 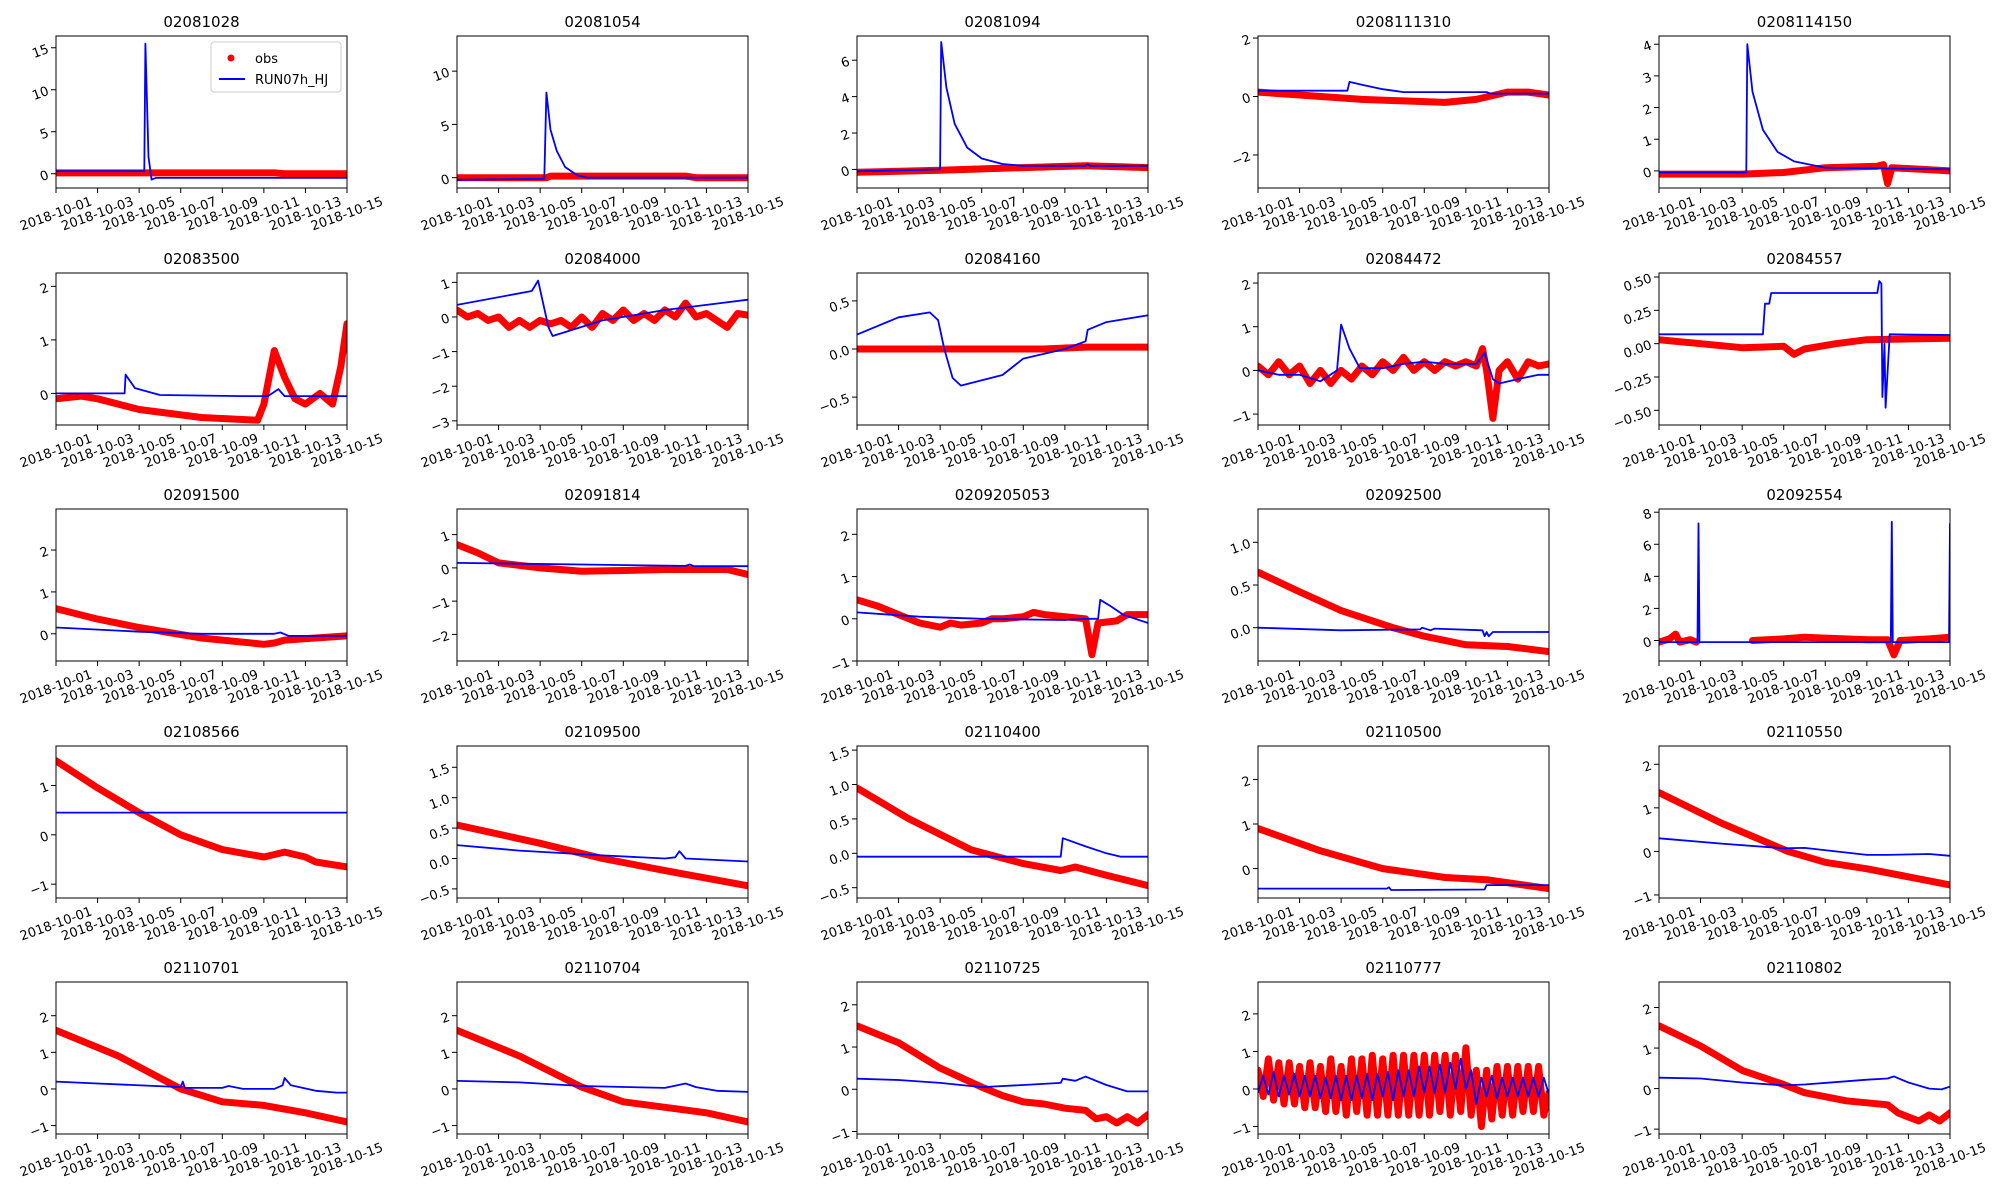 What do you see at coordinates (441, 76) in the screenshot?
I see `y-tick-label: 10` at bounding box center [441, 76].